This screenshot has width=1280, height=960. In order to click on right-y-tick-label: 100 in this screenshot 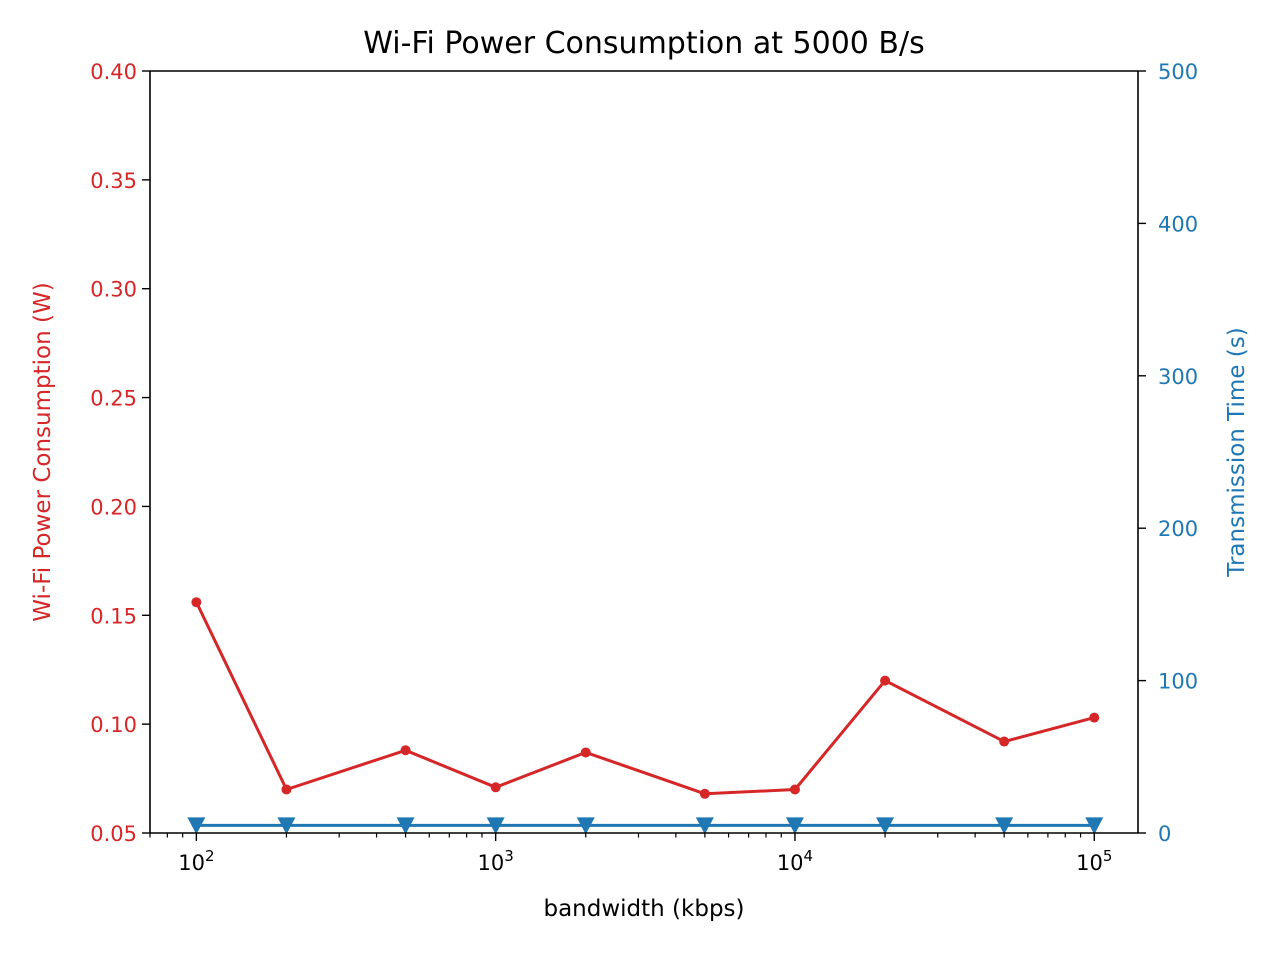, I will do `click(1178, 682)`.